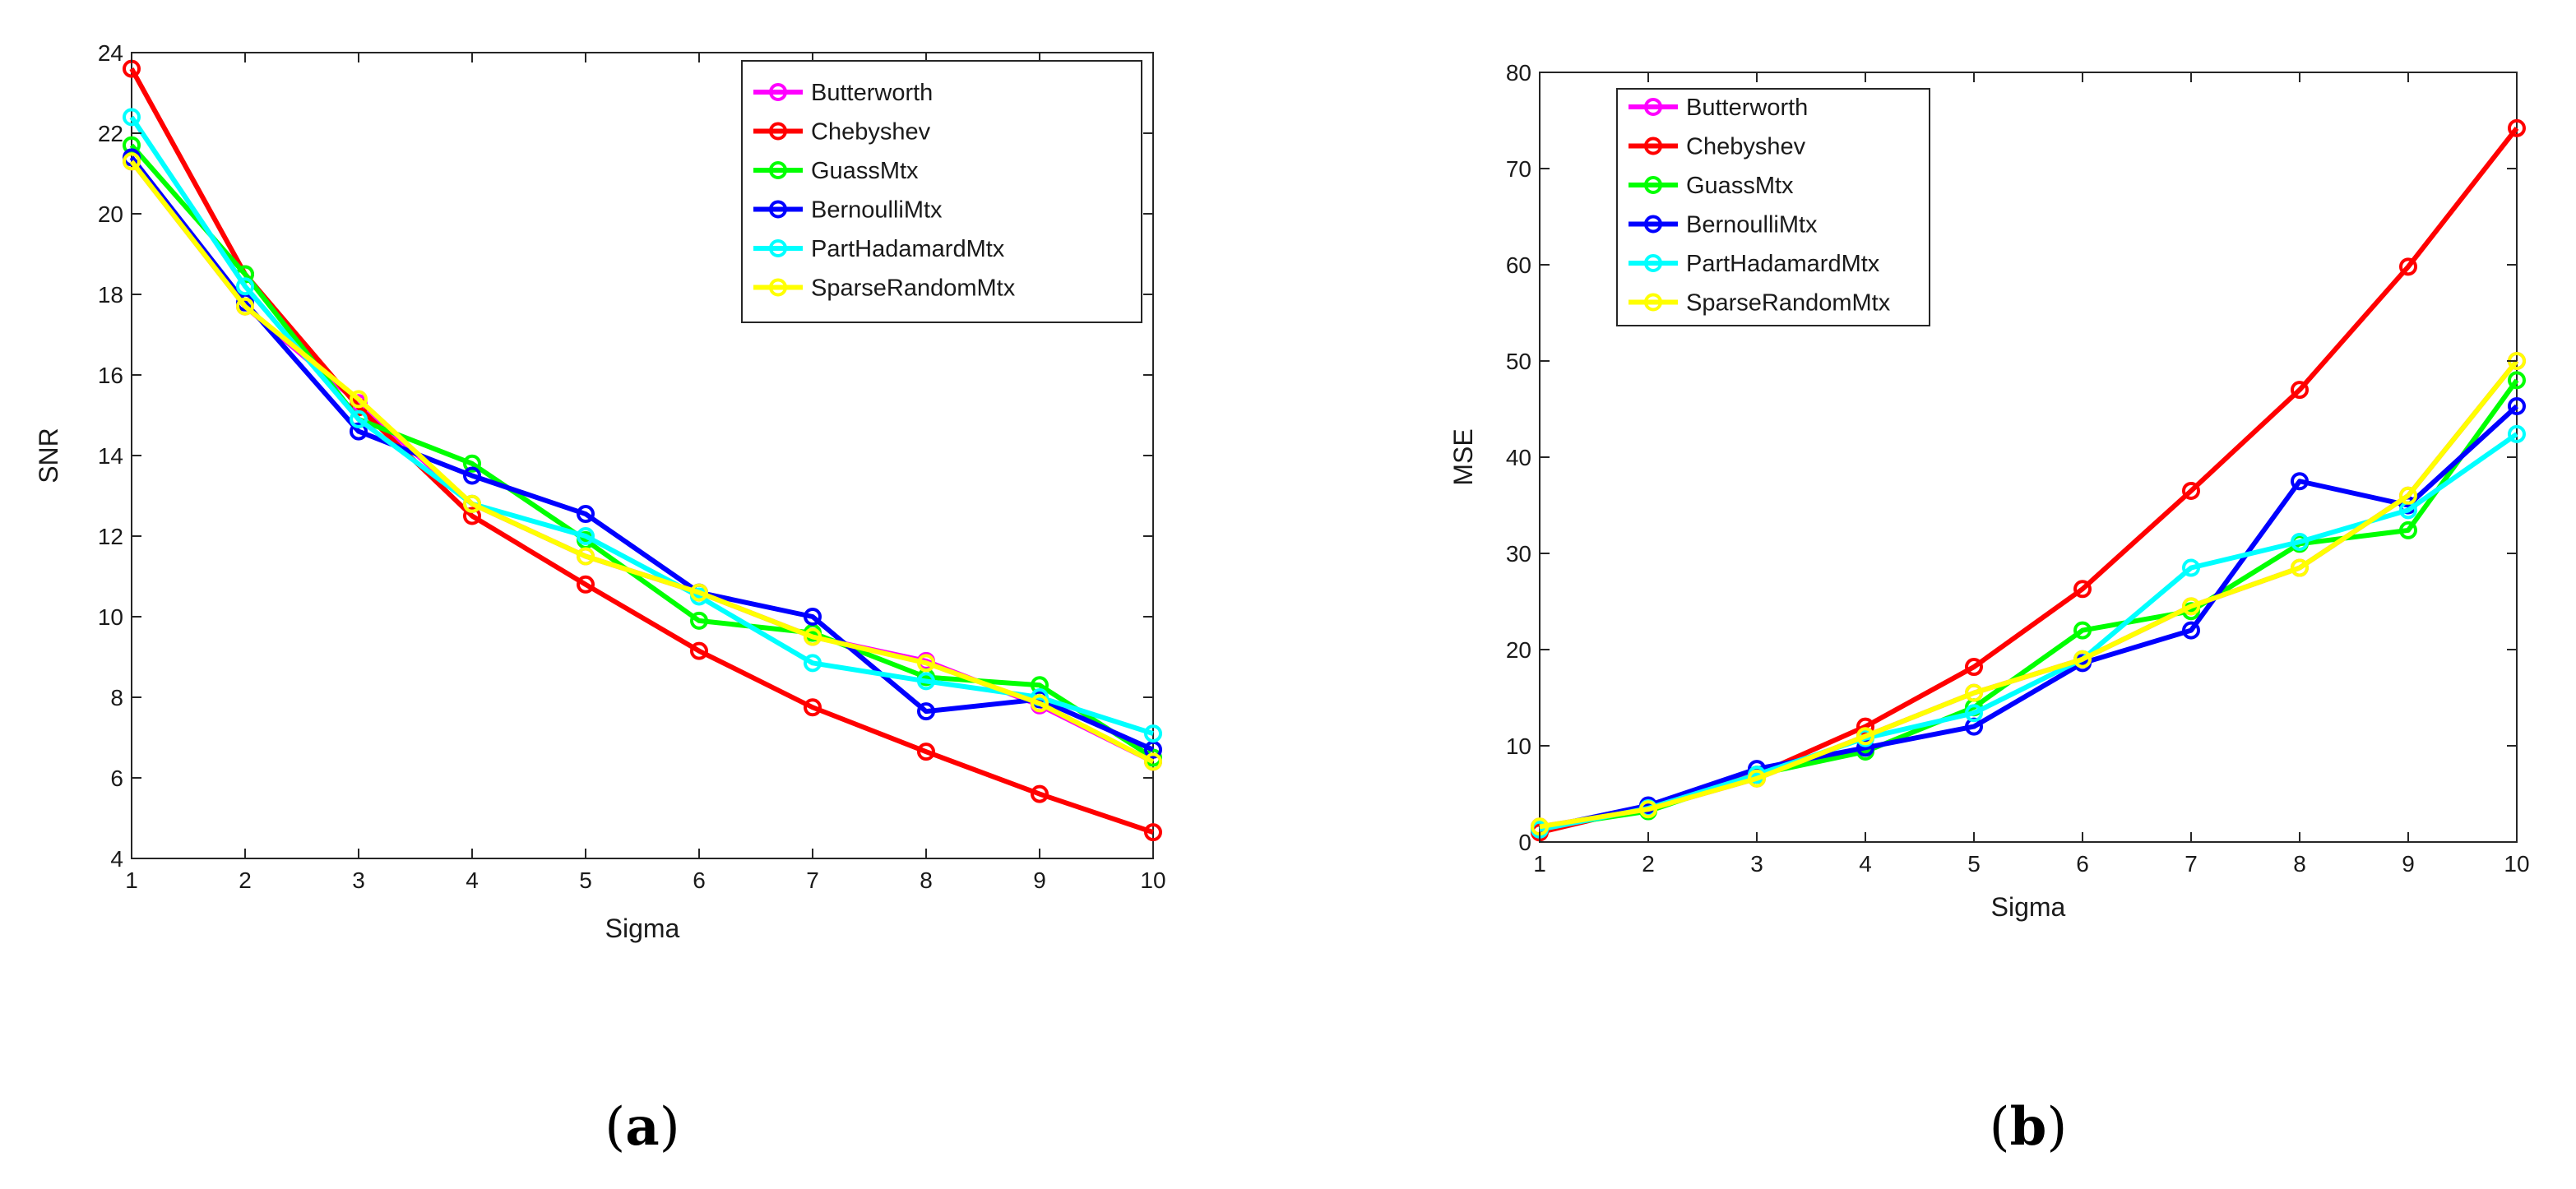 This screenshot has height=1189, width=2576. Describe the element at coordinates (2408, 864) in the screenshot. I see `x-tick-label-mse-9: 9` at that location.